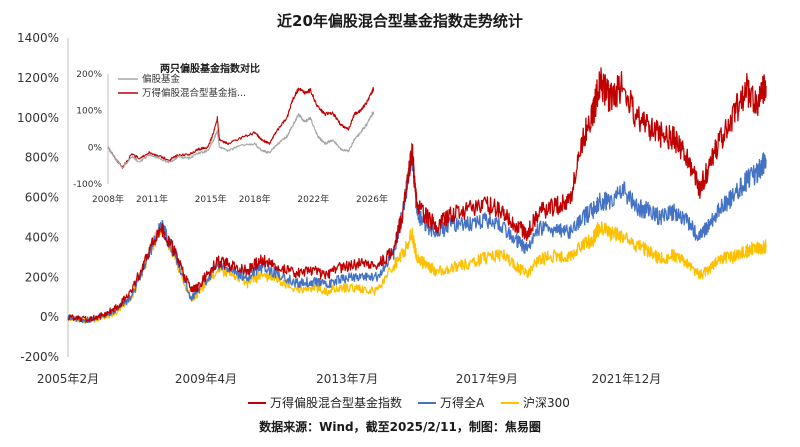  Describe the element at coordinates (206, 379) in the screenshot. I see `main-x-tick-label: 2009年4月` at that location.